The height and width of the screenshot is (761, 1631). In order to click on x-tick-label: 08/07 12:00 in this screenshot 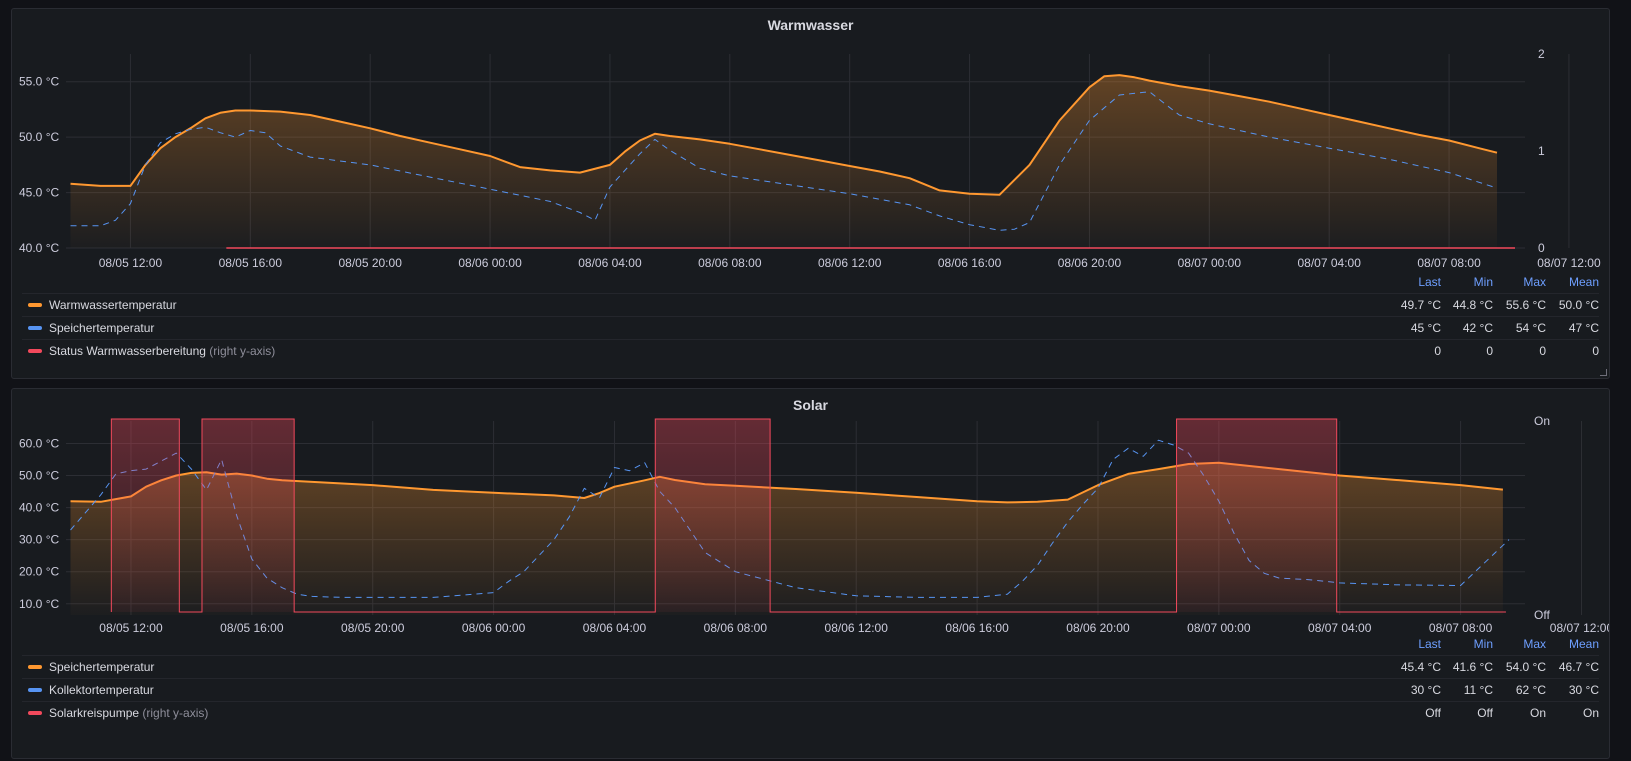, I will do `click(1569, 263)`.